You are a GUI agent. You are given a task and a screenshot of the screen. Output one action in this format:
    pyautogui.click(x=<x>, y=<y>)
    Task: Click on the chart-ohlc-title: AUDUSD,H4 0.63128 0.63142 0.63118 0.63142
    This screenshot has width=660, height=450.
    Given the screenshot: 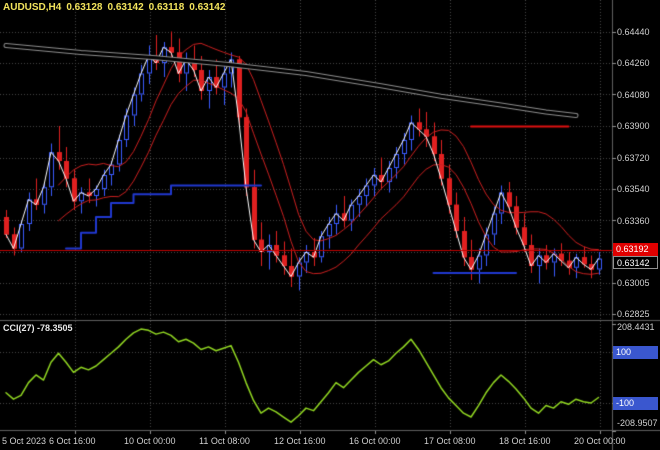 What is the action you would take?
    pyautogui.click(x=116, y=7)
    